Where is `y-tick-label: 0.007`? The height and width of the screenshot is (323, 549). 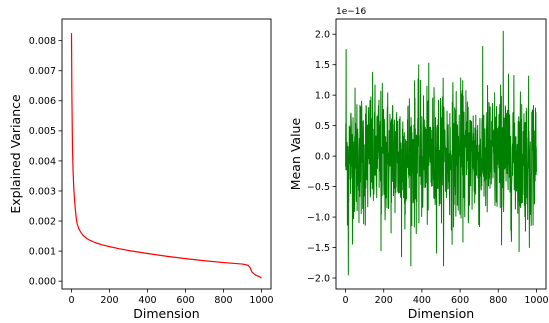
y-tick-label: 0.007 is located at coordinates (42, 71).